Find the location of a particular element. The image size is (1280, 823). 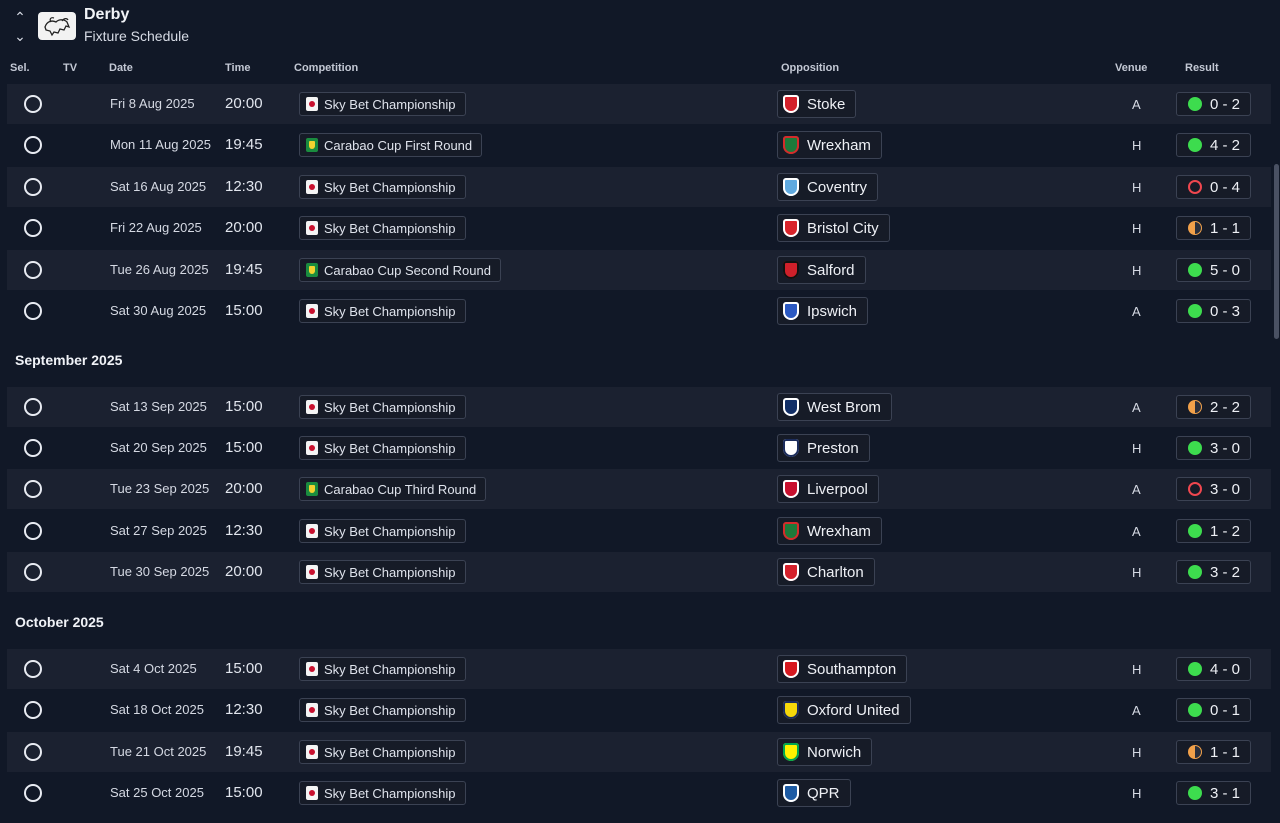

competition-name: Sky Bet Championship is located at coordinates (390, 187).